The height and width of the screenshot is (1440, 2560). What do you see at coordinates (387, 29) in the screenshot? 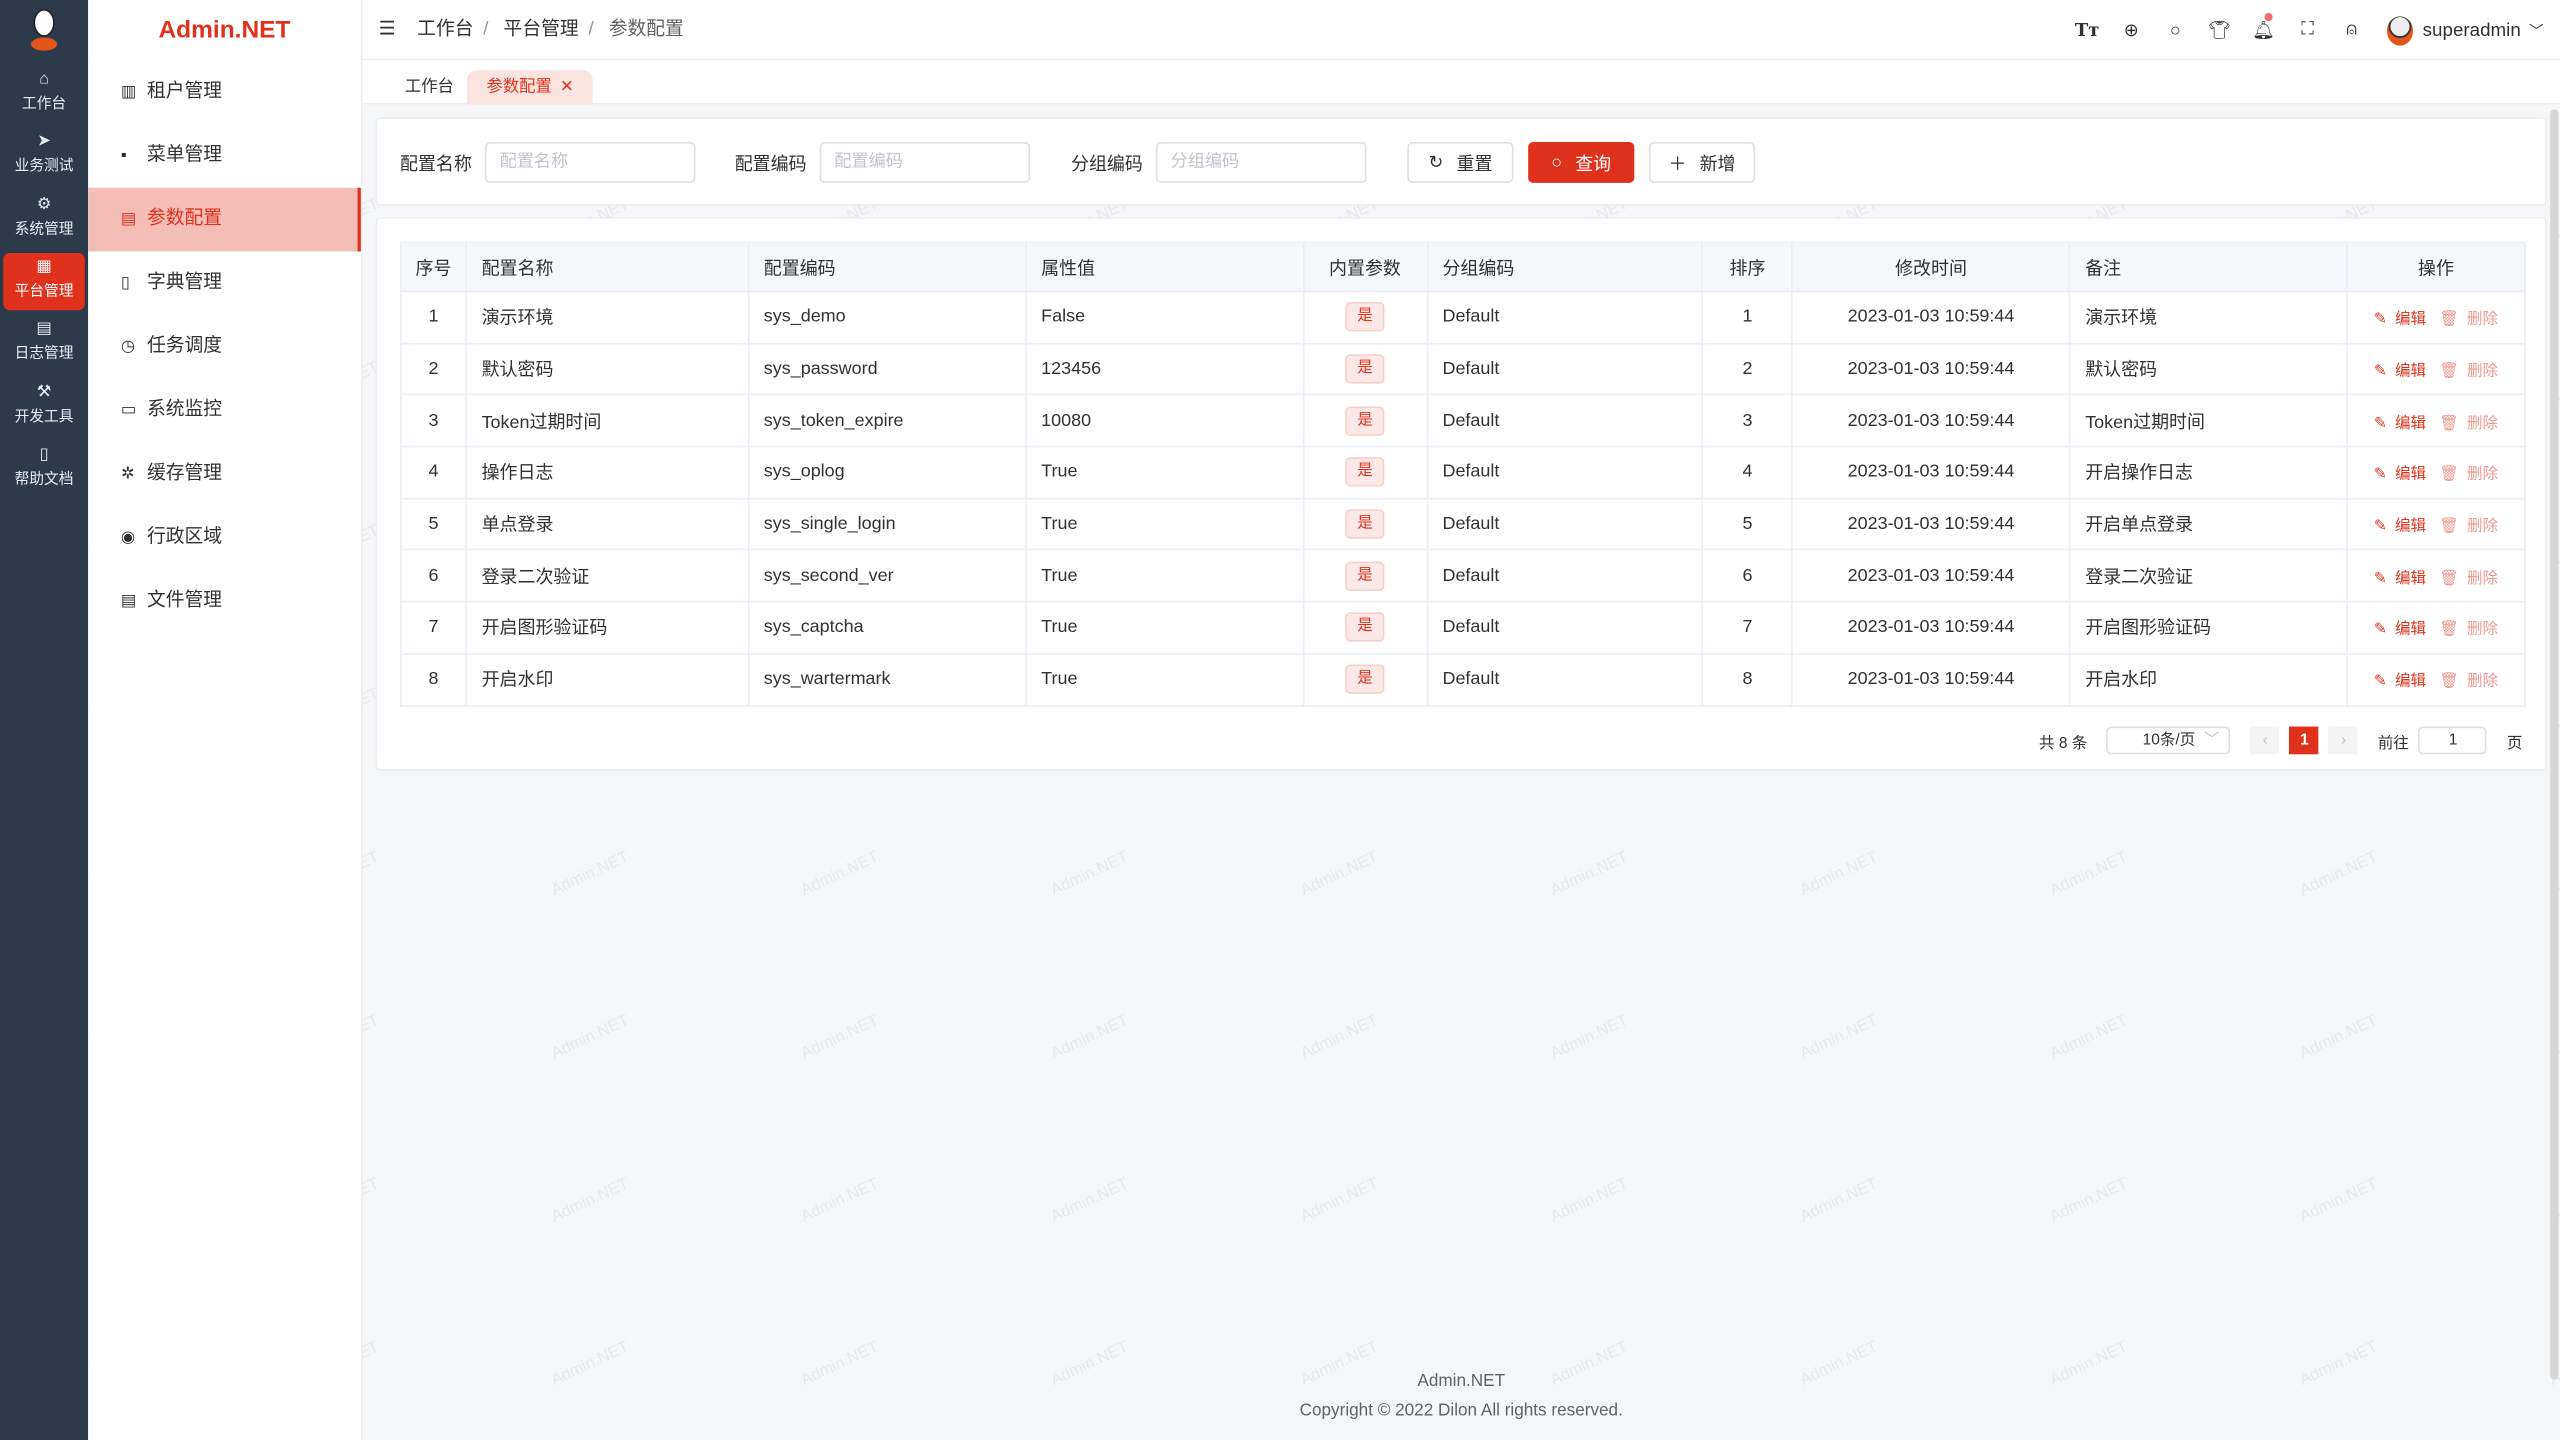
I see `menu-toggle-icon: ☰` at bounding box center [387, 29].